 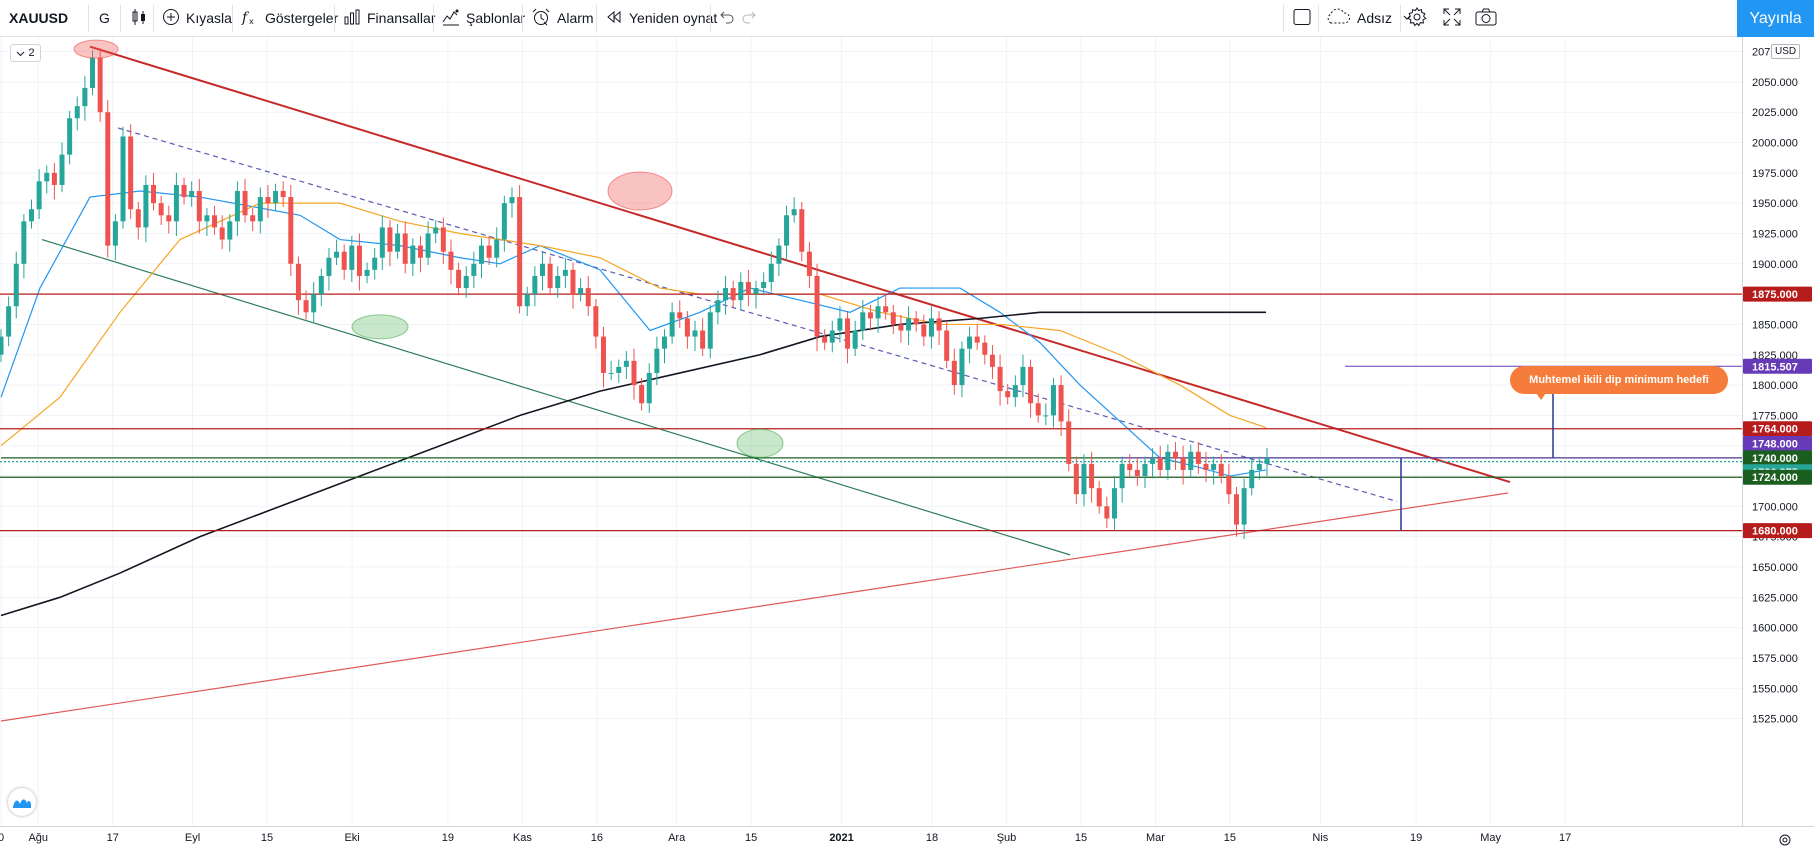 What do you see at coordinates (389, 18) in the screenshot?
I see `financials-button: Finansallar` at bounding box center [389, 18].